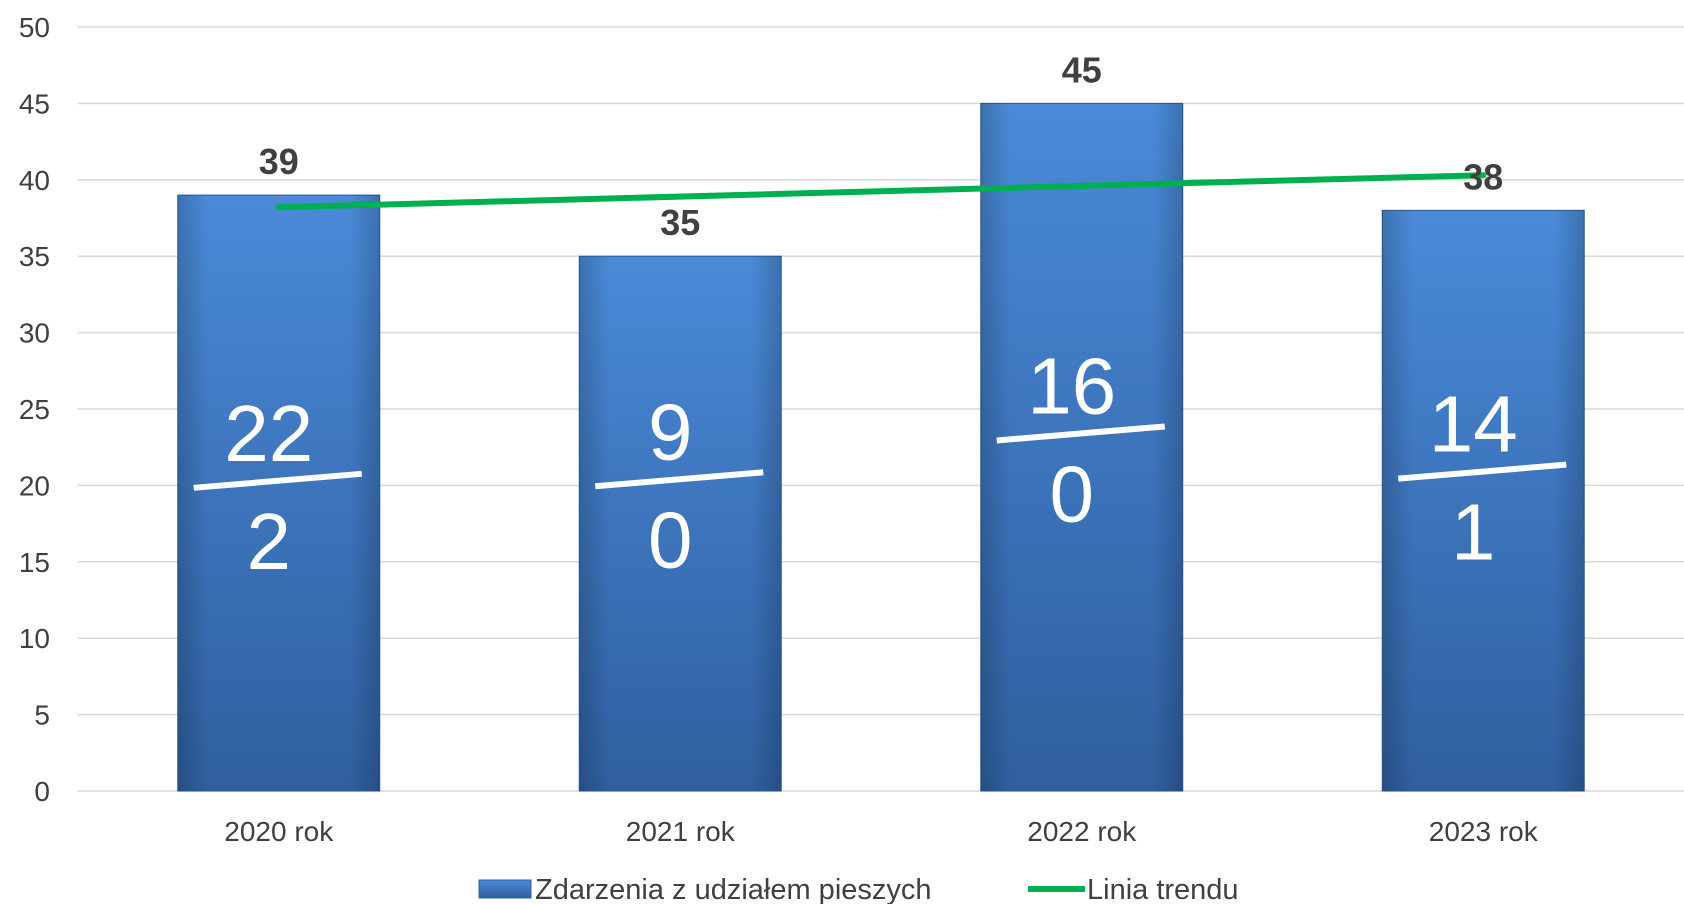 The width and height of the screenshot is (1684, 904). I want to click on y-tick-label: 10, so click(34, 638).